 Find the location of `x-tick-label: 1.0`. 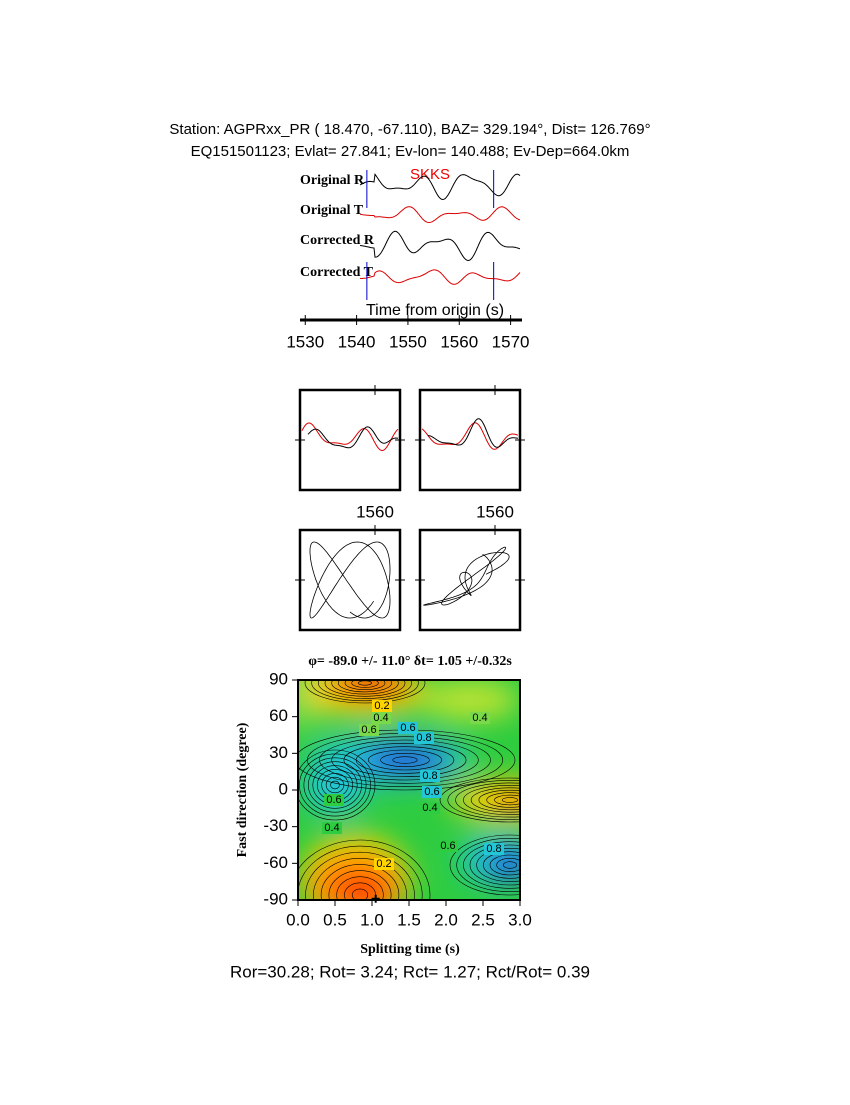

x-tick-label: 1.0 is located at coordinates (372, 919).